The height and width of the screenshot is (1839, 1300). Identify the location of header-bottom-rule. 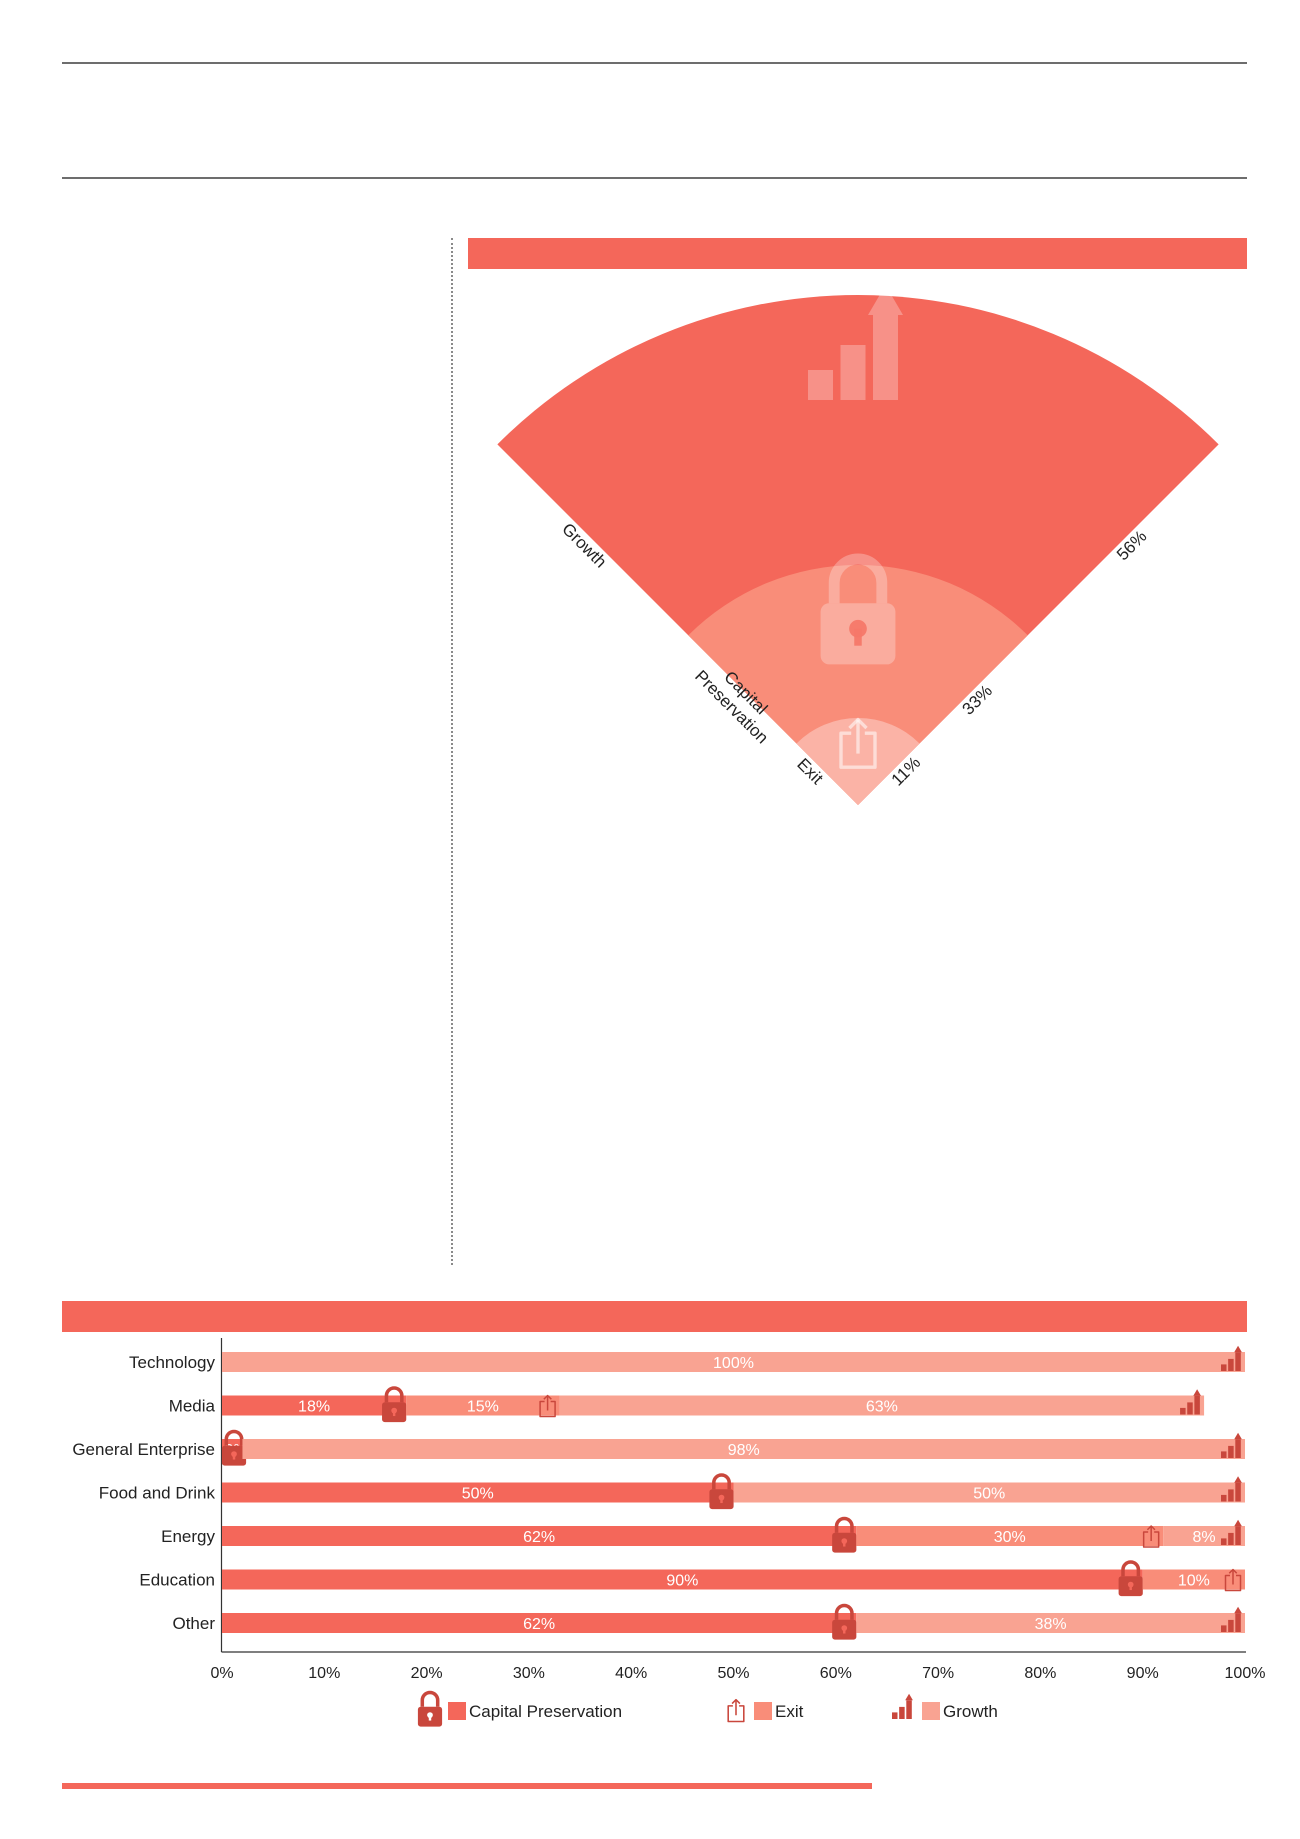
(654, 178).